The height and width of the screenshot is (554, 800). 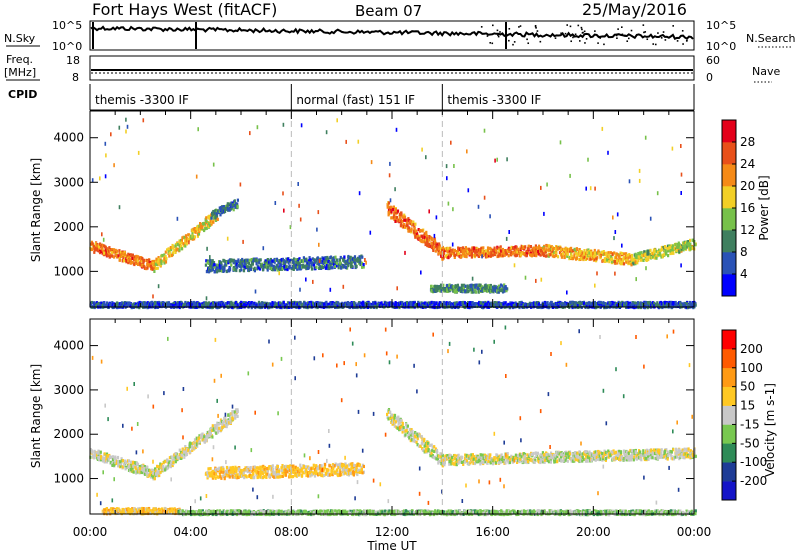 I want to click on nave-tick-low: 0, so click(x=709, y=77).